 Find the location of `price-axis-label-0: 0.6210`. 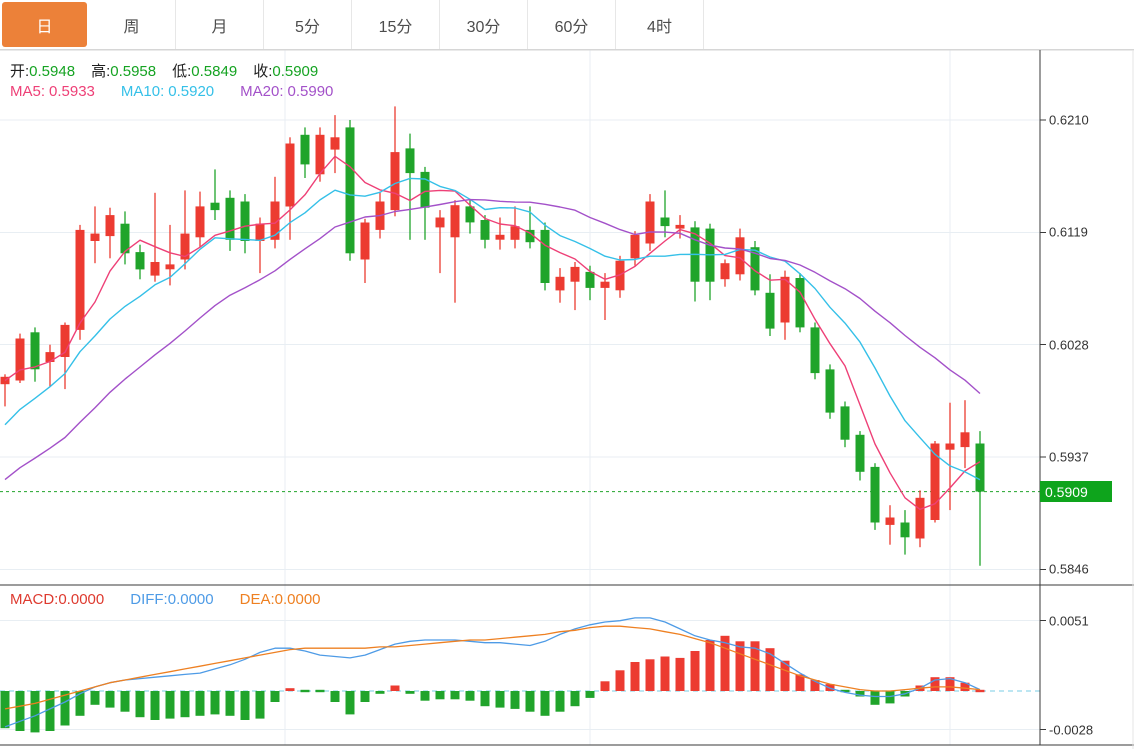

price-axis-label-0: 0.6210 is located at coordinates (1069, 120).